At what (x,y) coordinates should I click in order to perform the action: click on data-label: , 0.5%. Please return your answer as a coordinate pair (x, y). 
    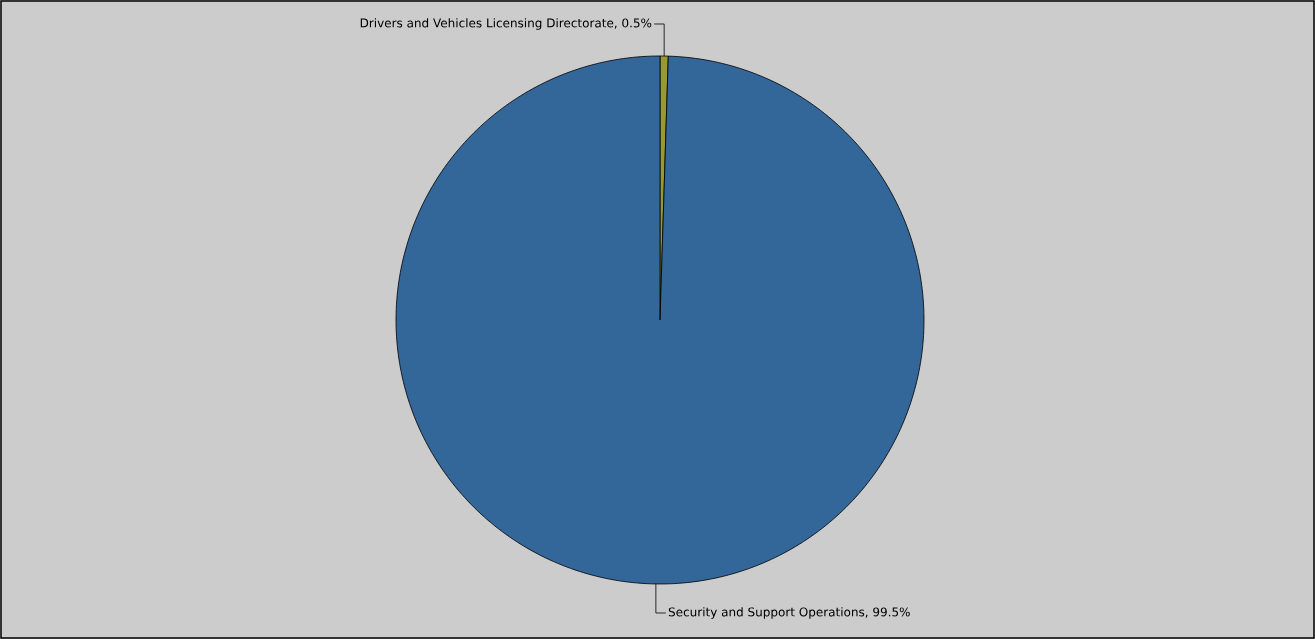
    Looking at the image, I should click on (633, 23).